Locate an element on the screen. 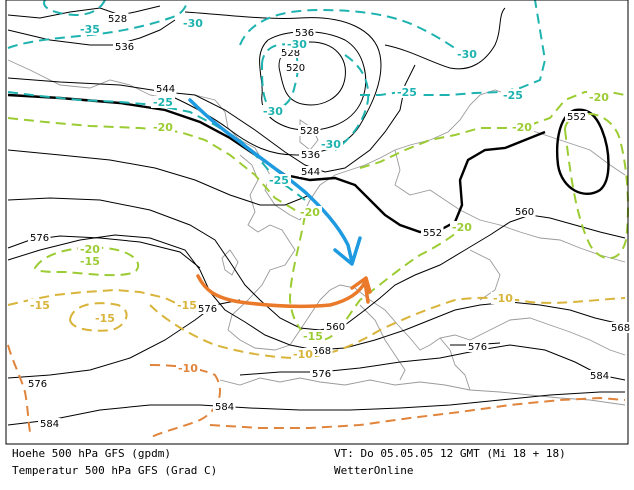  isotherm-30-east is located at coordinates (352, 102).